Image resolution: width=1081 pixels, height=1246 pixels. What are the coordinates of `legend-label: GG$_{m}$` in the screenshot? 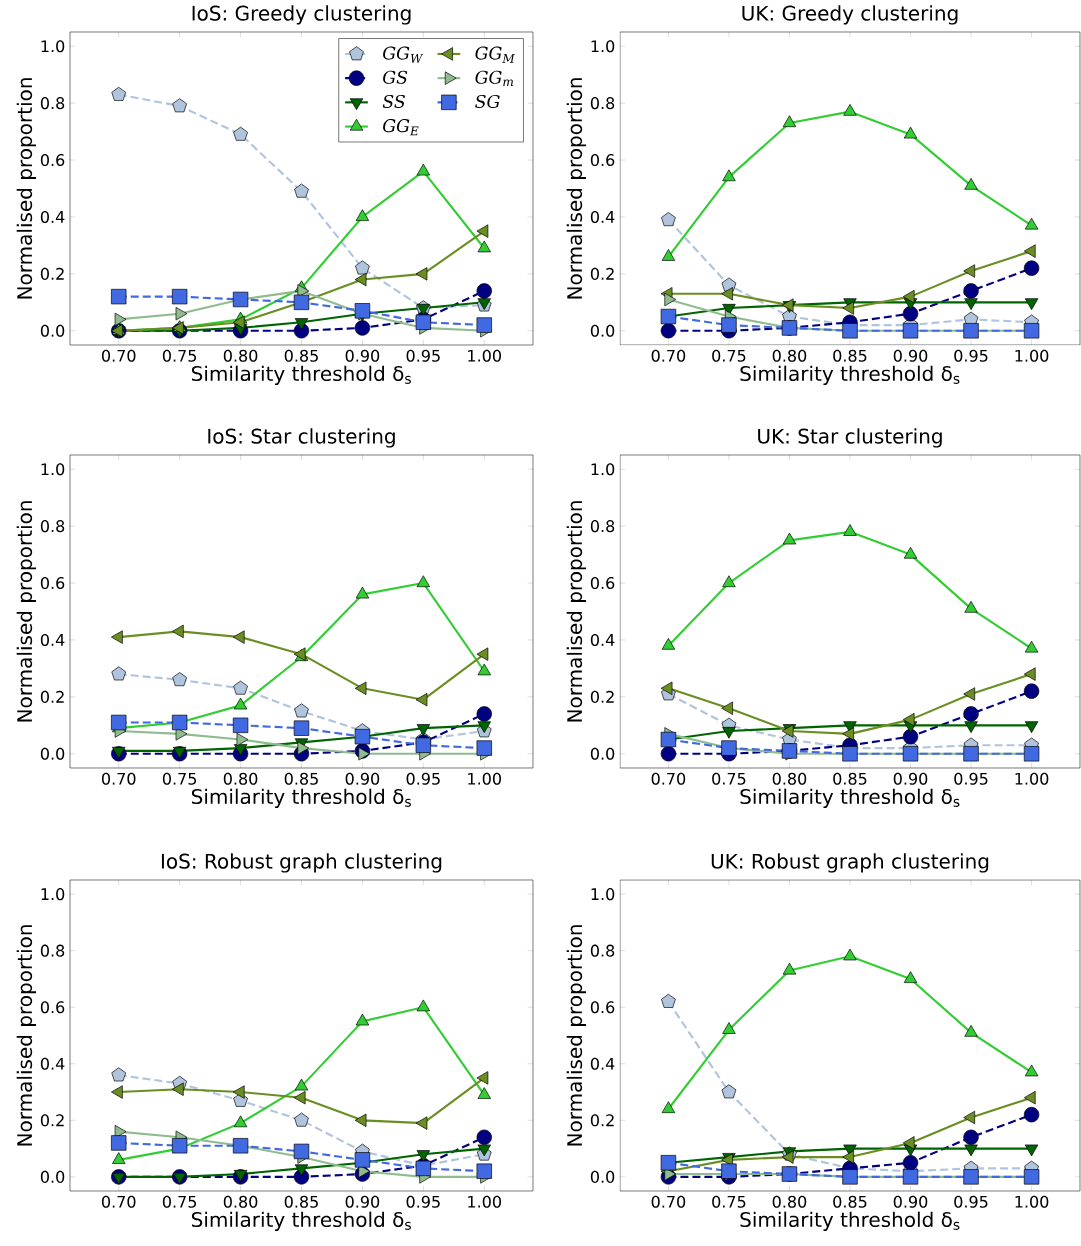 It's located at (494, 78).